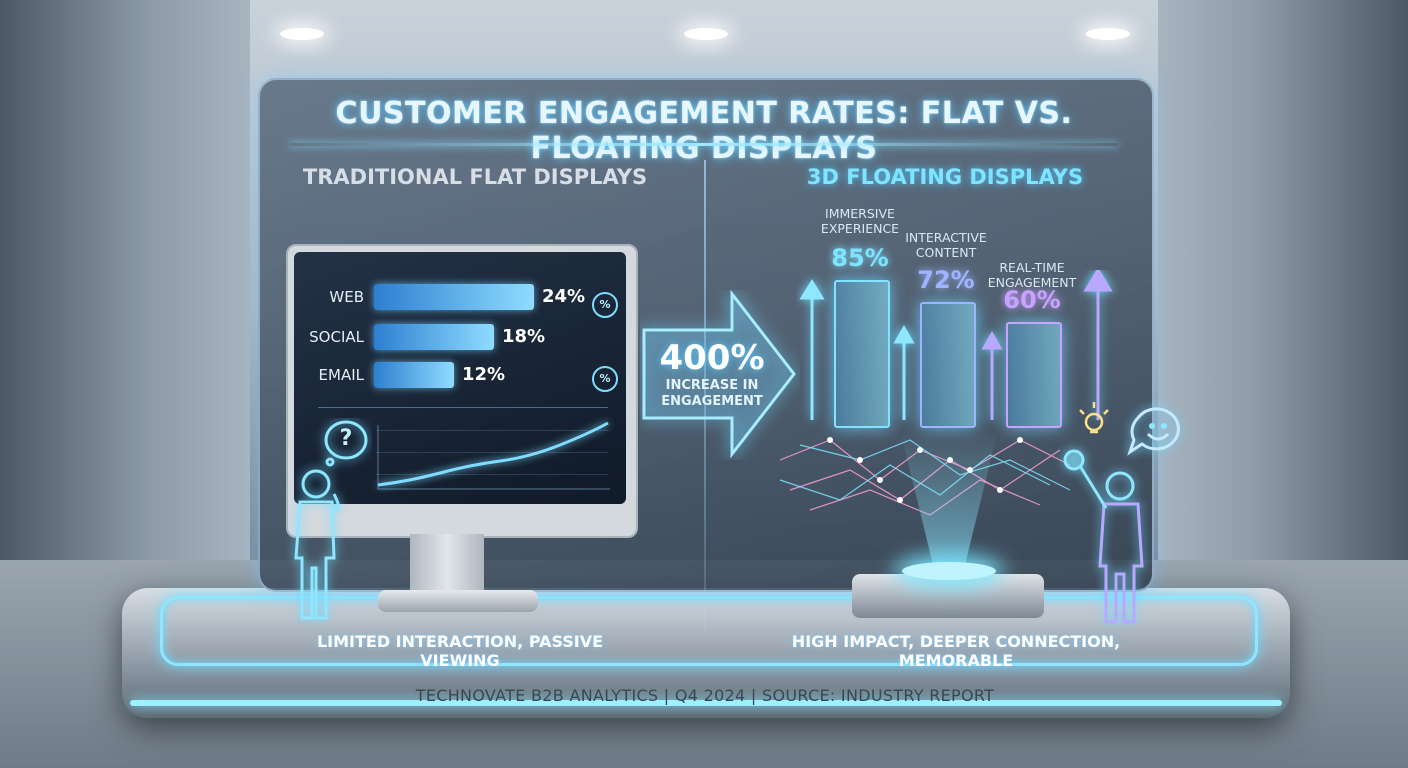 The width and height of the screenshot is (1408, 768). What do you see at coordinates (524, 336) in the screenshot?
I see `bar-value-social: 18%` at bounding box center [524, 336].